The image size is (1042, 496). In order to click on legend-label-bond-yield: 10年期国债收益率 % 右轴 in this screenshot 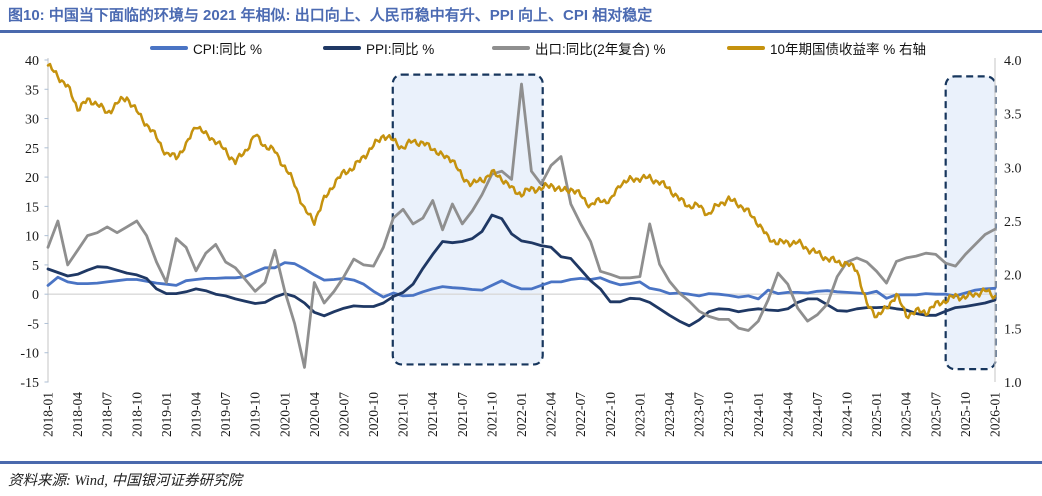, I will do `click(848, 49)`.